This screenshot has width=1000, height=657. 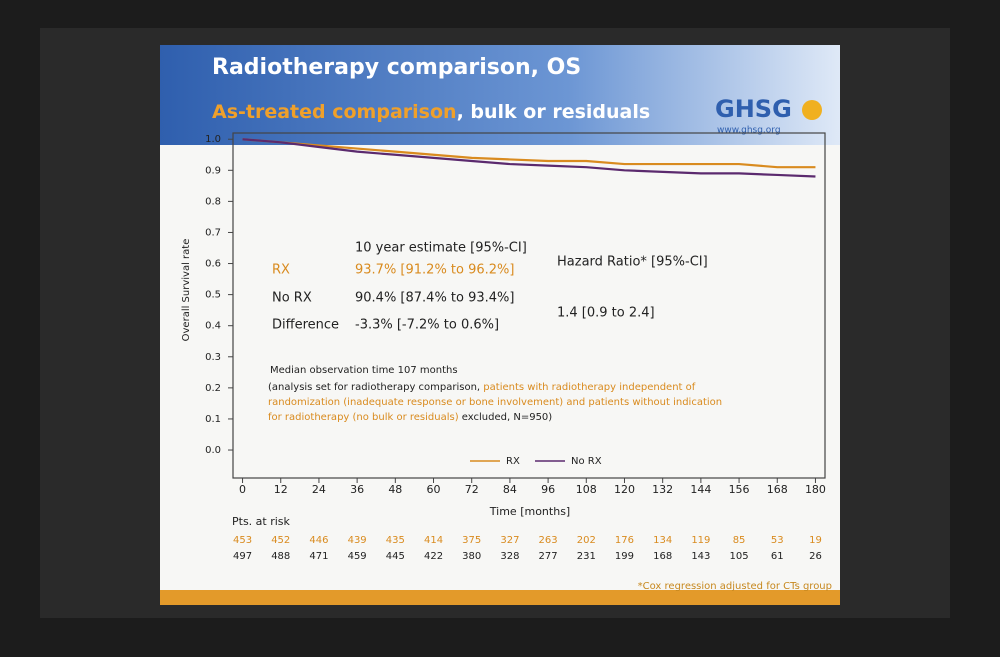 What do you see at coordinates (777, 540) in the screenshot?
I see `risk-count: 53` at bounding box center [777, 540].